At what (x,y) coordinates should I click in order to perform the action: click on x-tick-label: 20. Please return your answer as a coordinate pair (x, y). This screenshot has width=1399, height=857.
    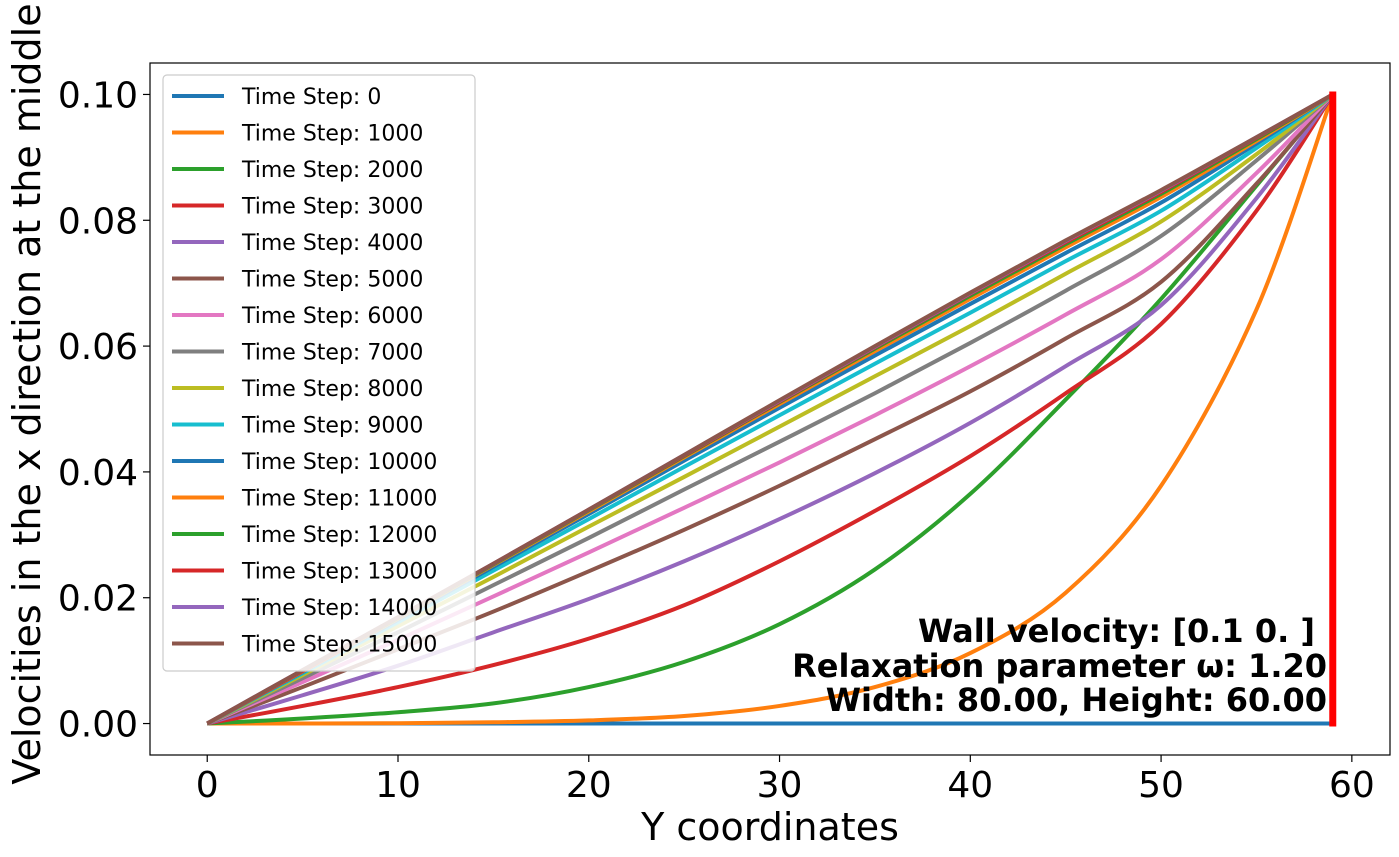
    Looking at the image, I should click on (589, 785).